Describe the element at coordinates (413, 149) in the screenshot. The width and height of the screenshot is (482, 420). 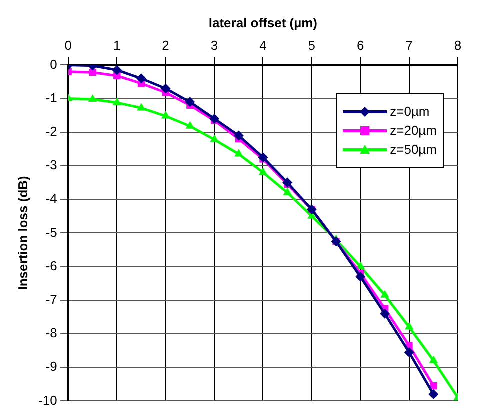
I see `legend-label: z=50µm` at that location.